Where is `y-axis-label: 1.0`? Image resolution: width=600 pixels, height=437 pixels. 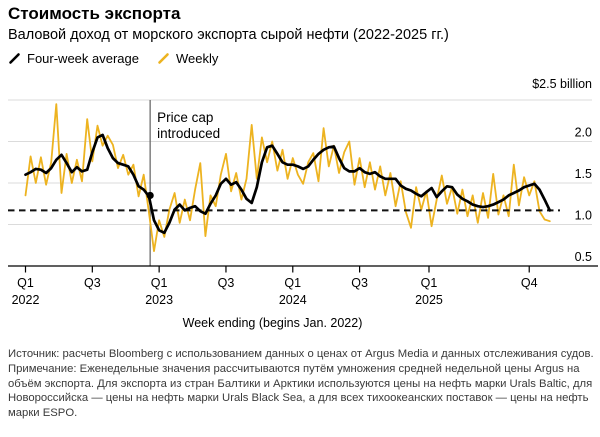
y-axis-label: 1.0 is located at coordinates (583, 216).